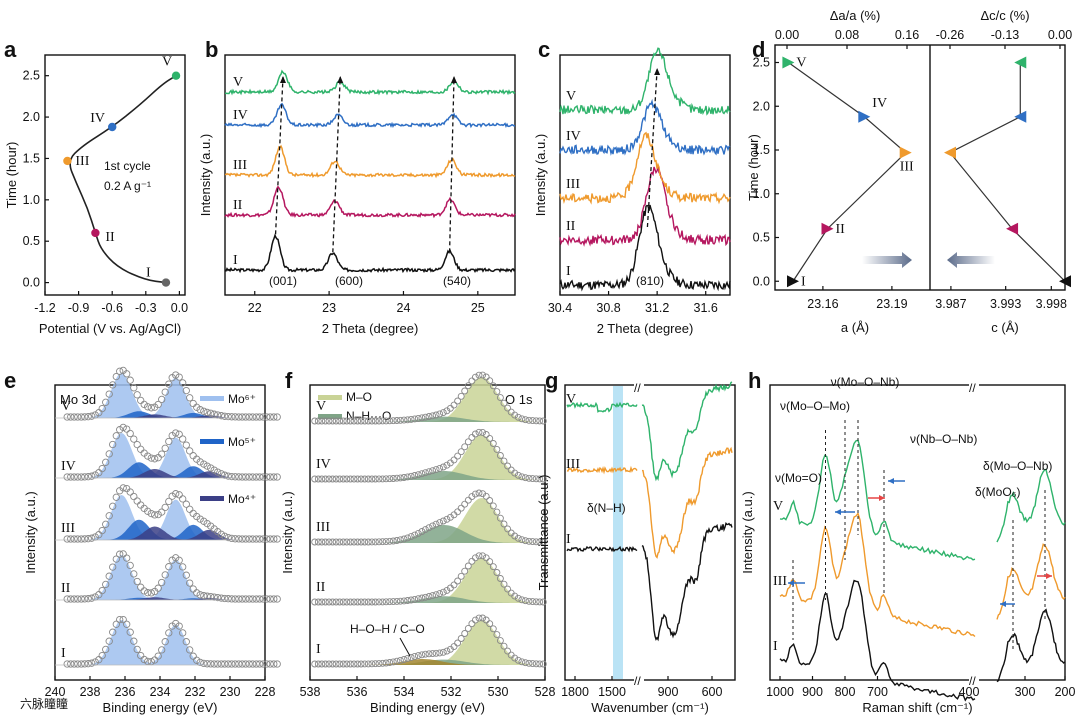 This screenshot has height=722, width=1080. What do you see at coordinates (608, 308) in the screenshot?
I see `x-tick: 30.8` at bounding box center [608, 308].